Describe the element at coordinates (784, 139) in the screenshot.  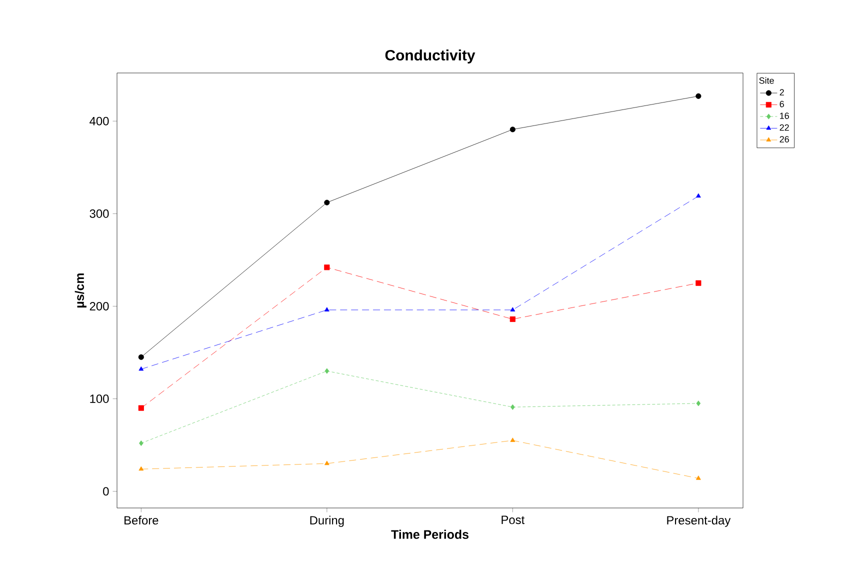
I see `legend-label: 26` at that location.